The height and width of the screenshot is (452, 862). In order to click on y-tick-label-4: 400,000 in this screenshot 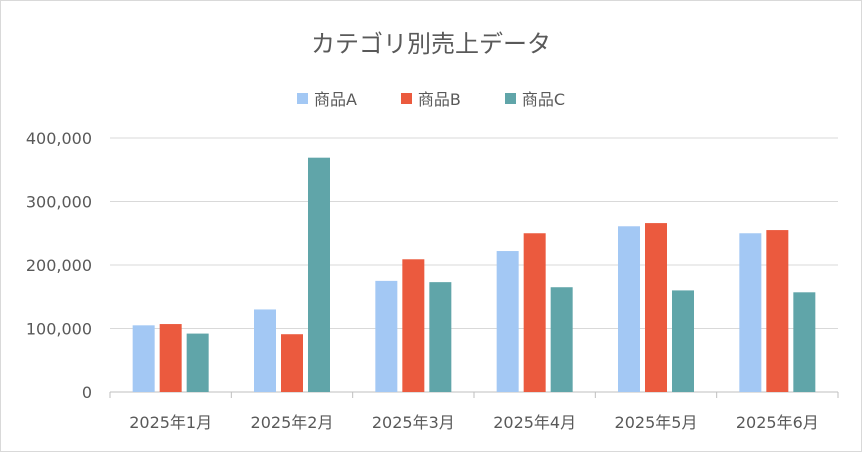, I will do `click(59, 138)`.